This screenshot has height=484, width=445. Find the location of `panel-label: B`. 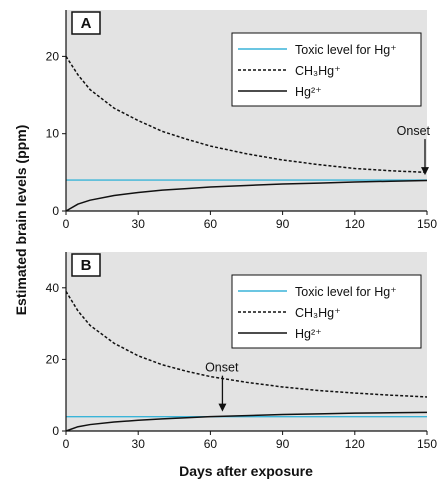

panel-label: B is located at coordinates (86, 265).